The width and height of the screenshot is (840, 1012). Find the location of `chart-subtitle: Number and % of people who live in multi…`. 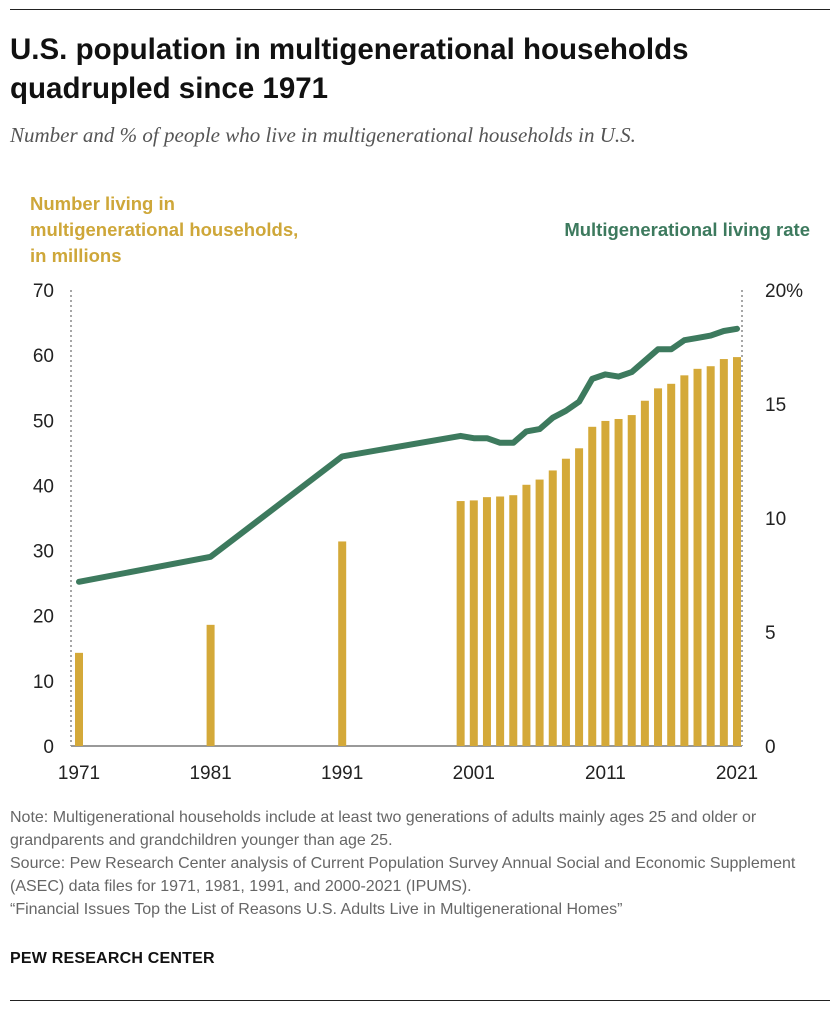

chart-subtitle: Number and % of people who live in multi… is located at coordinates (323, 135).